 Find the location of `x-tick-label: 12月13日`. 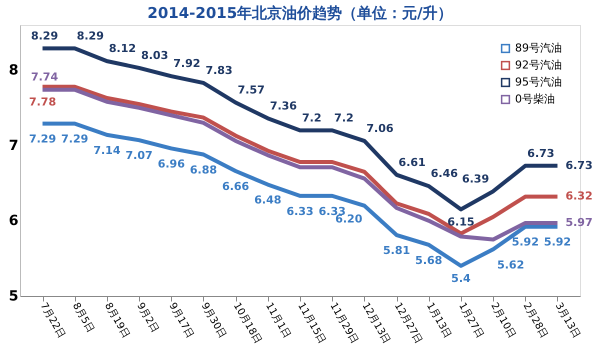

x-tick-label: 12月13日 is located at coordinates (376, 323).